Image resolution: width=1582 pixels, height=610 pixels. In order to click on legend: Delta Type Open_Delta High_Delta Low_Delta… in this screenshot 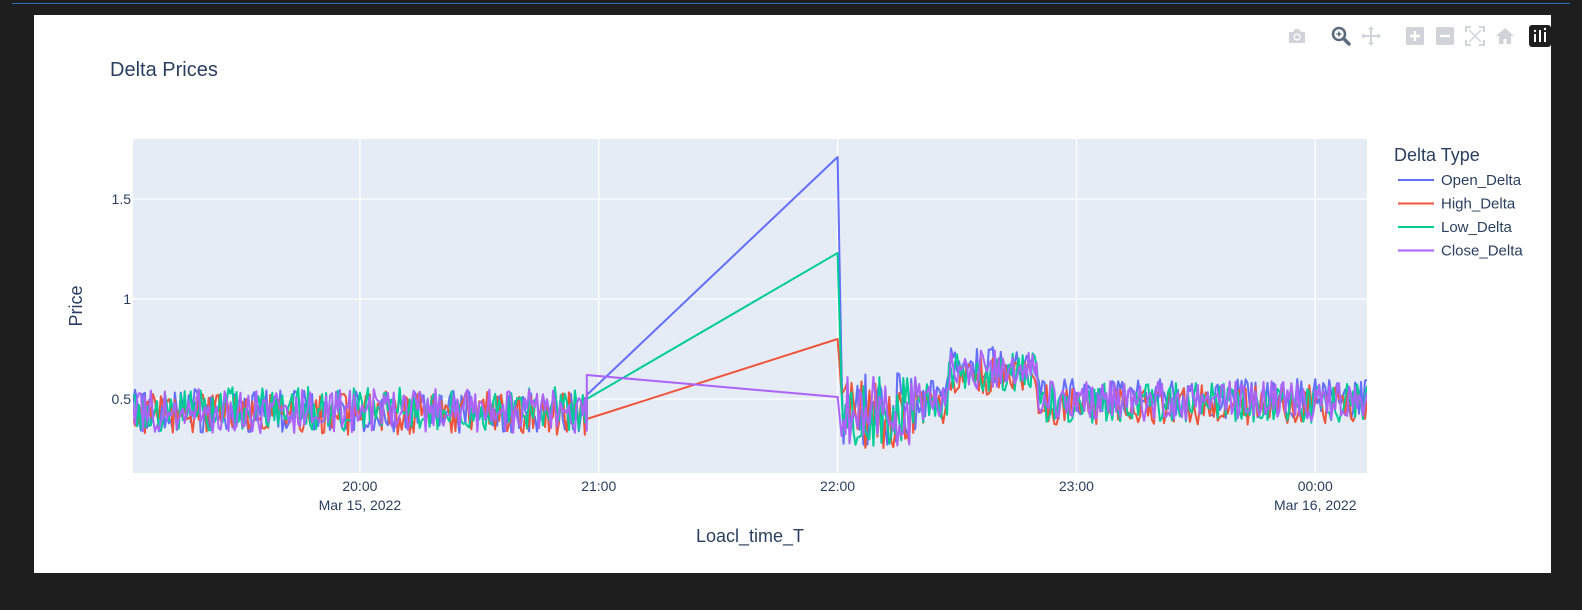, I will do `click(1458, 202)`.